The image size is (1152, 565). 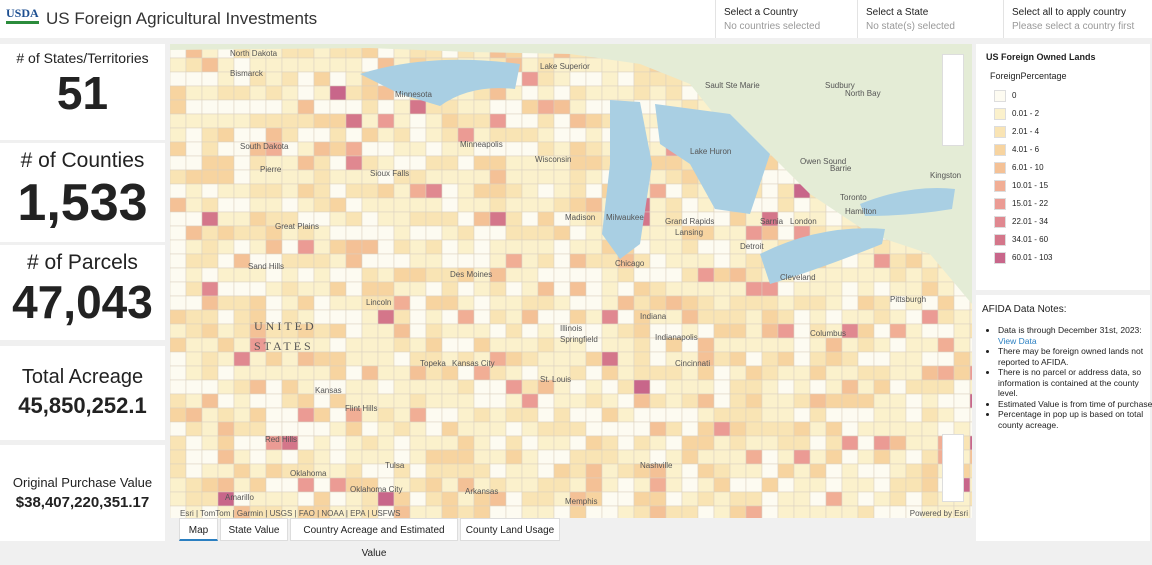 What do you see at coordinates (510, 529) in the screenshot?
I see `tab: County Land Usage` at bounding box center [510, 529].